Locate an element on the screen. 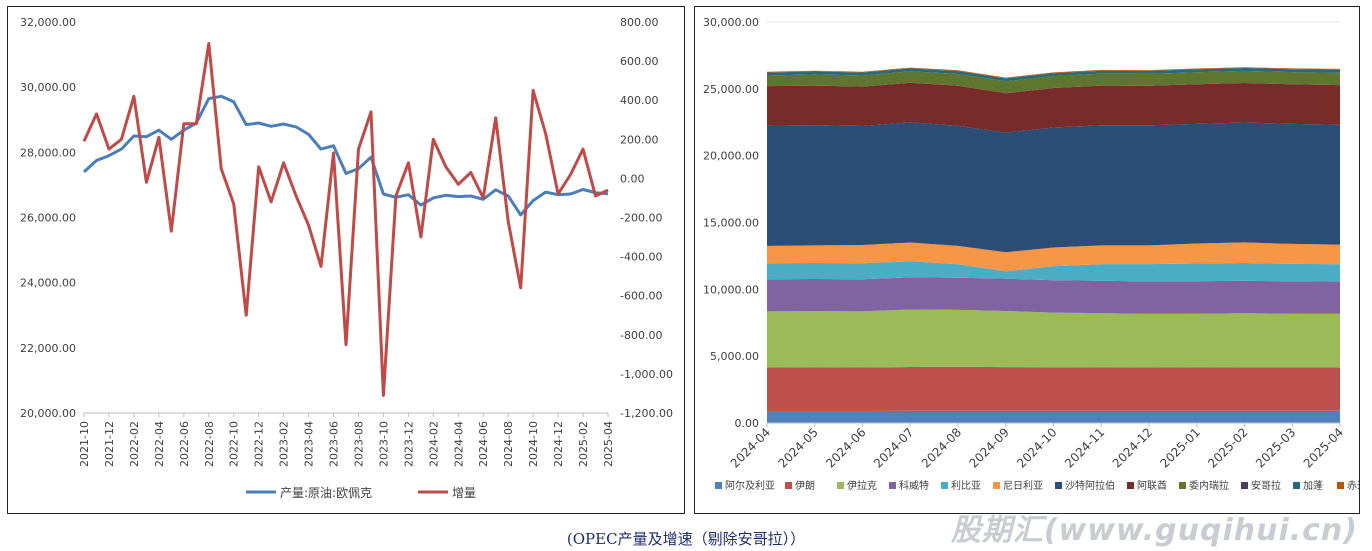 This screenshot has height=551, width=1372. x-tick-label: 2022-10 is located at coordinates (234, 444).